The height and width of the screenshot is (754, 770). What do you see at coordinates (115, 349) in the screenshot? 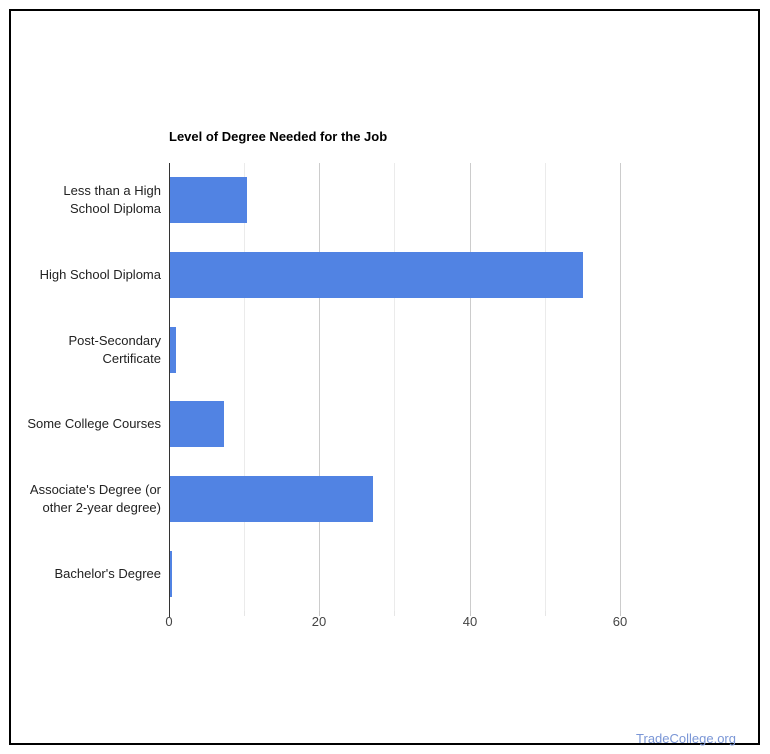
I see `y-category-label: Post-Secondary Certificate` at bounding box center [115, 349].